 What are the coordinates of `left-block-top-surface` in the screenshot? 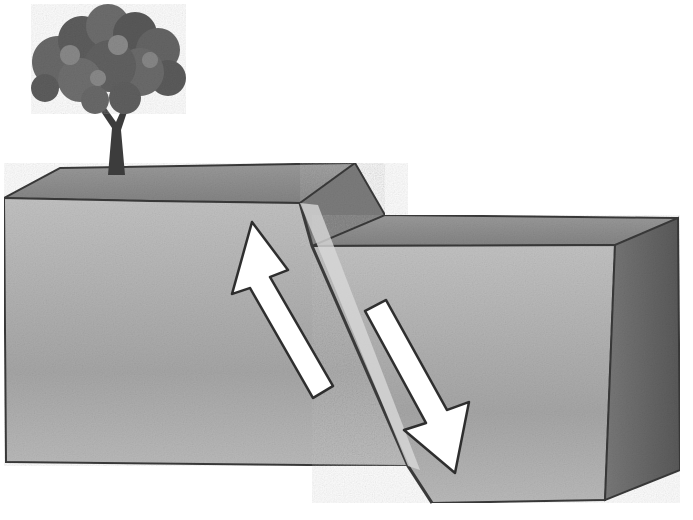 It's located at (179, 183).